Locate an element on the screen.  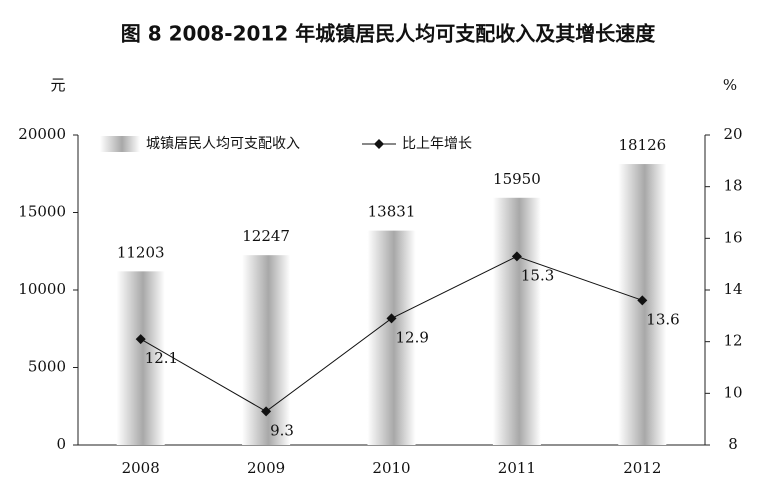
line-value-label: 15.3 is located at coordinates (537, 275).